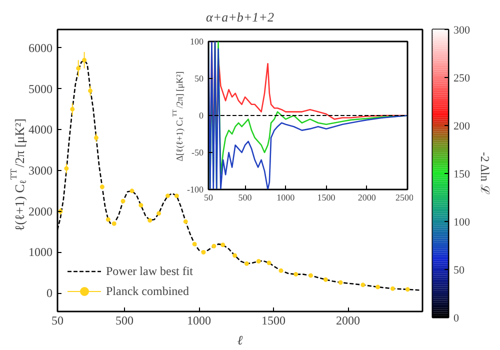  Describe the element at coordinates (462, 222) in the screenshot. I see `color-bar-label: 100` at that location.